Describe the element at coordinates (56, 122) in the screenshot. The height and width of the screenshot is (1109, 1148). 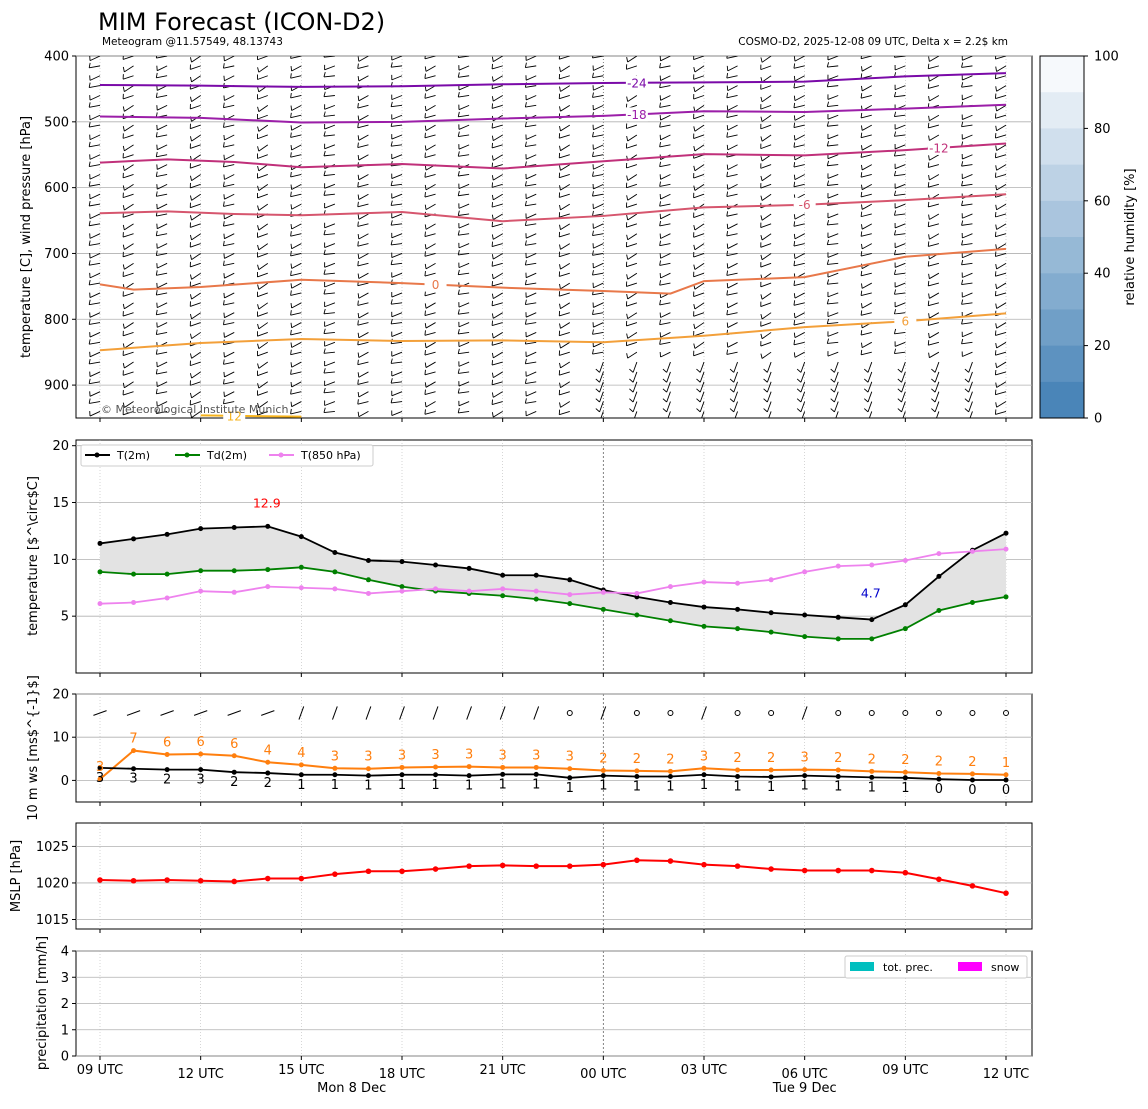
I see `y-tick-label: 500` at that location.